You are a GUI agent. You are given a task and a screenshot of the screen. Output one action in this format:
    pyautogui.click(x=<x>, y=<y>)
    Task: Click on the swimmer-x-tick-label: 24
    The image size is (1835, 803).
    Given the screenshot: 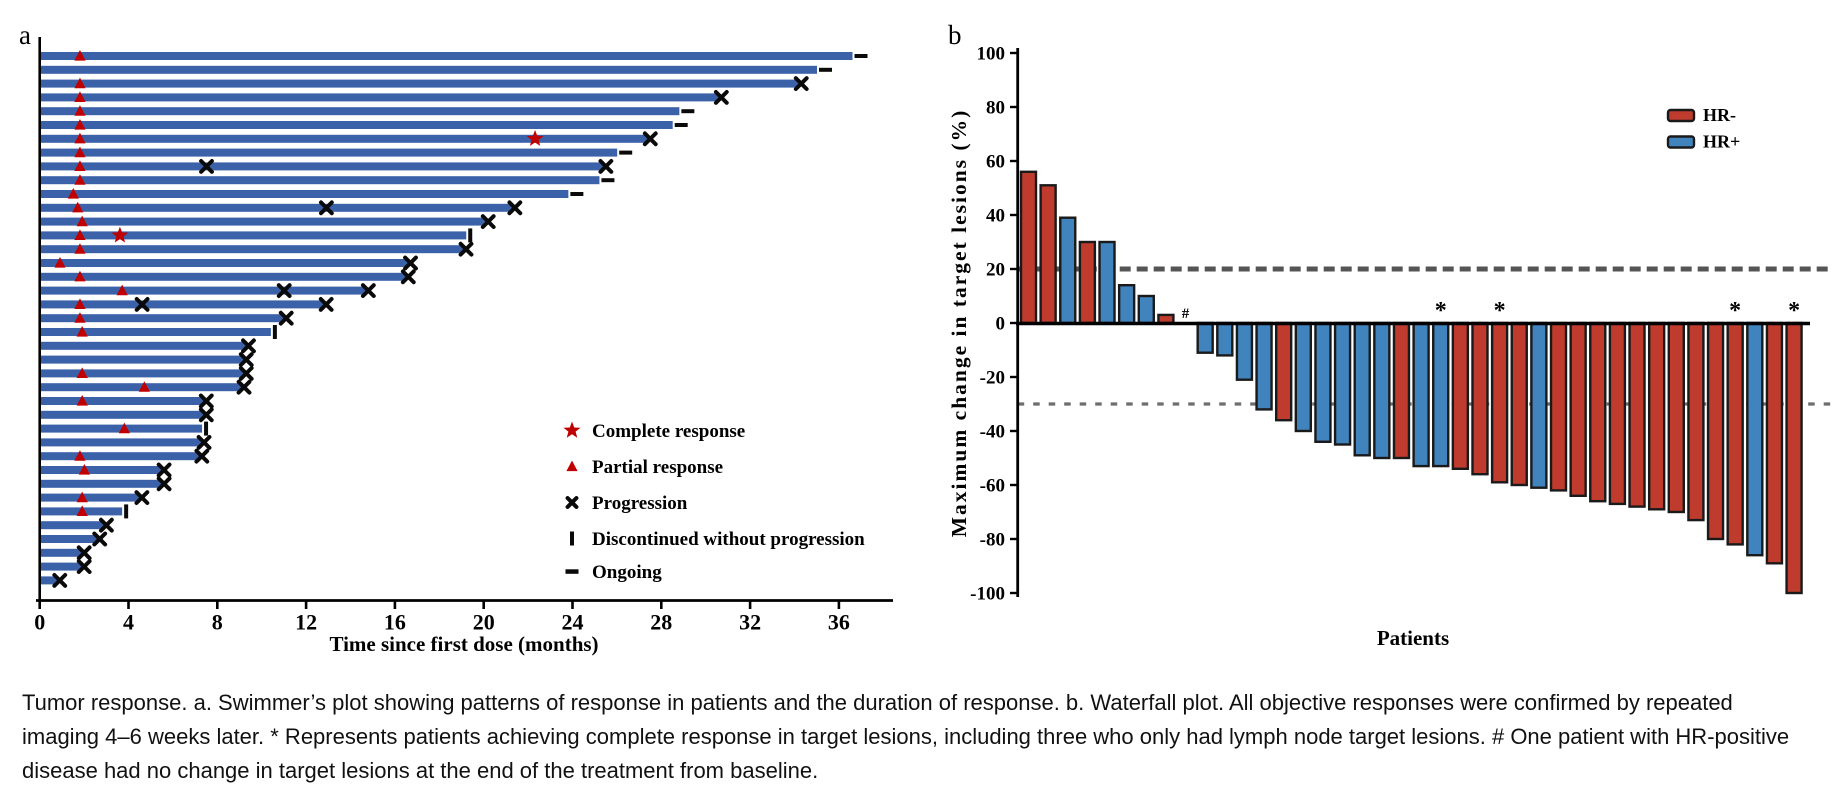 What is the action you would take?
    pyautogui.click(x=573, y=622)
    